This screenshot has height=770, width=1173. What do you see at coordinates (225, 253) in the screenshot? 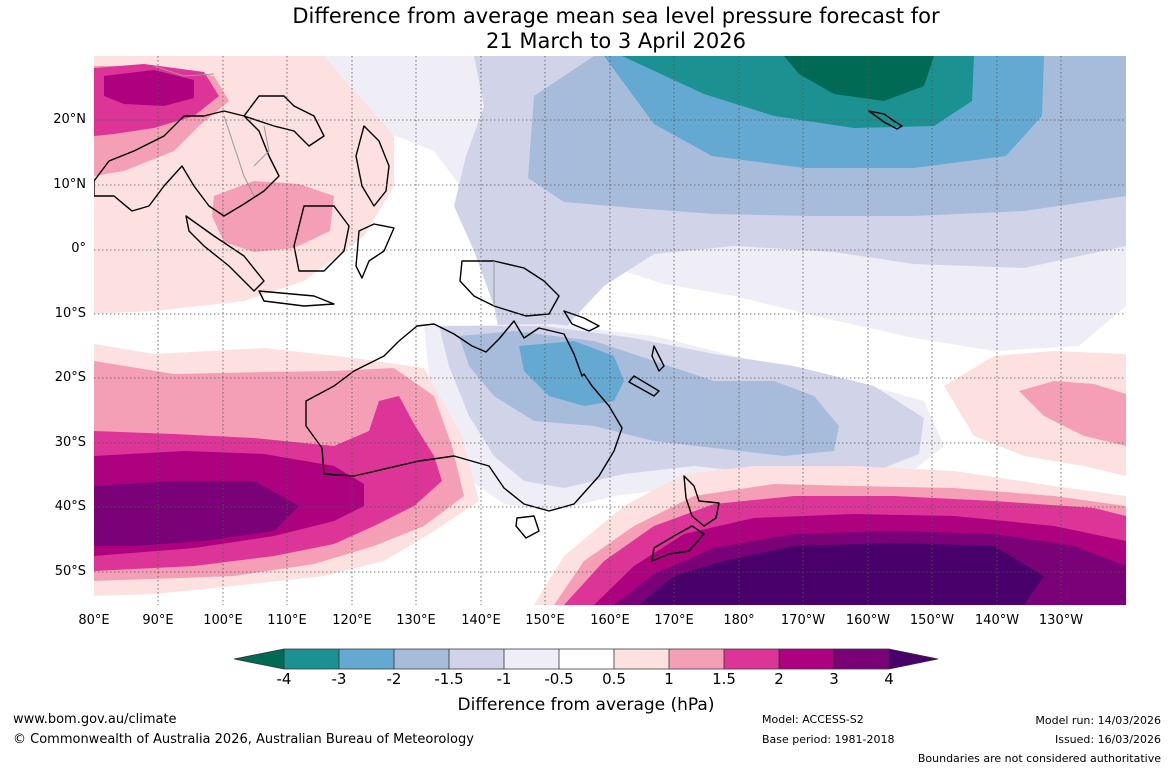
I see `coastline-sumatra` at bounding box center [225, 253].